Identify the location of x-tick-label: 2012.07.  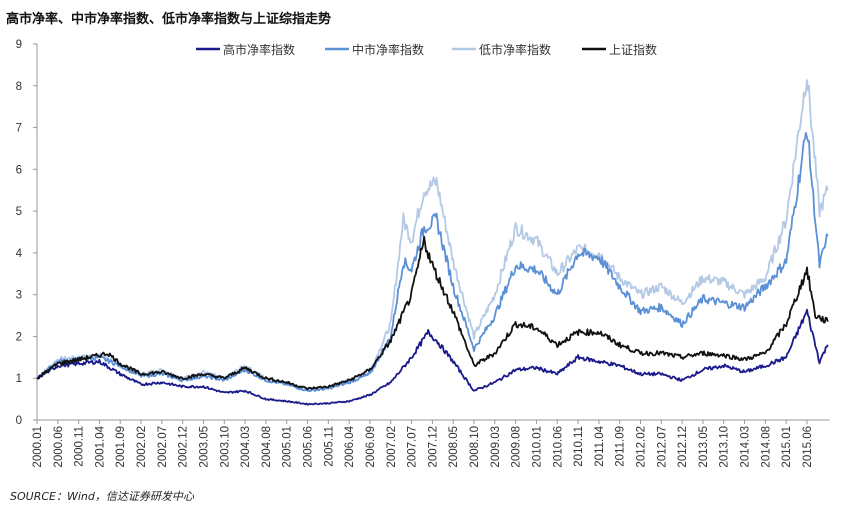
(662, 447).